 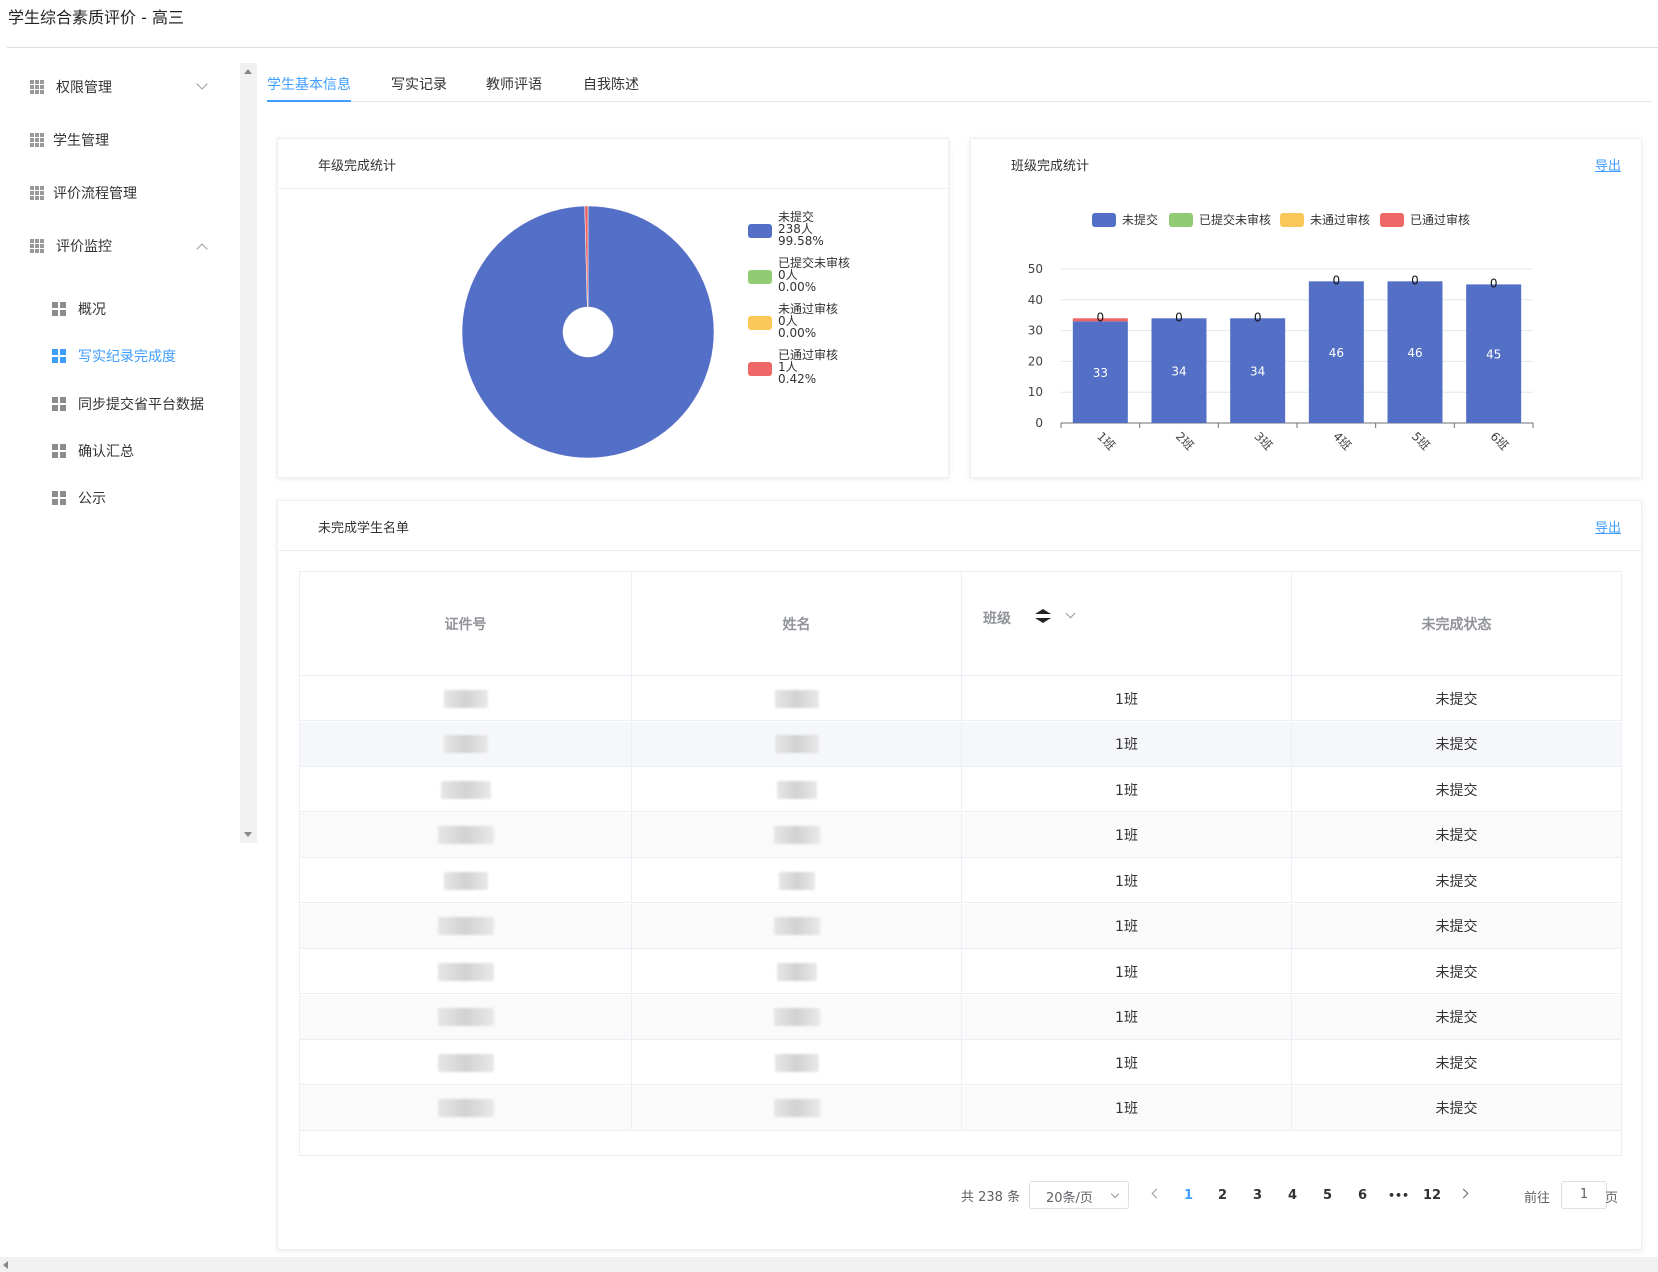 I want to click on prev-page-icon, so click(x=1156, y=1193).